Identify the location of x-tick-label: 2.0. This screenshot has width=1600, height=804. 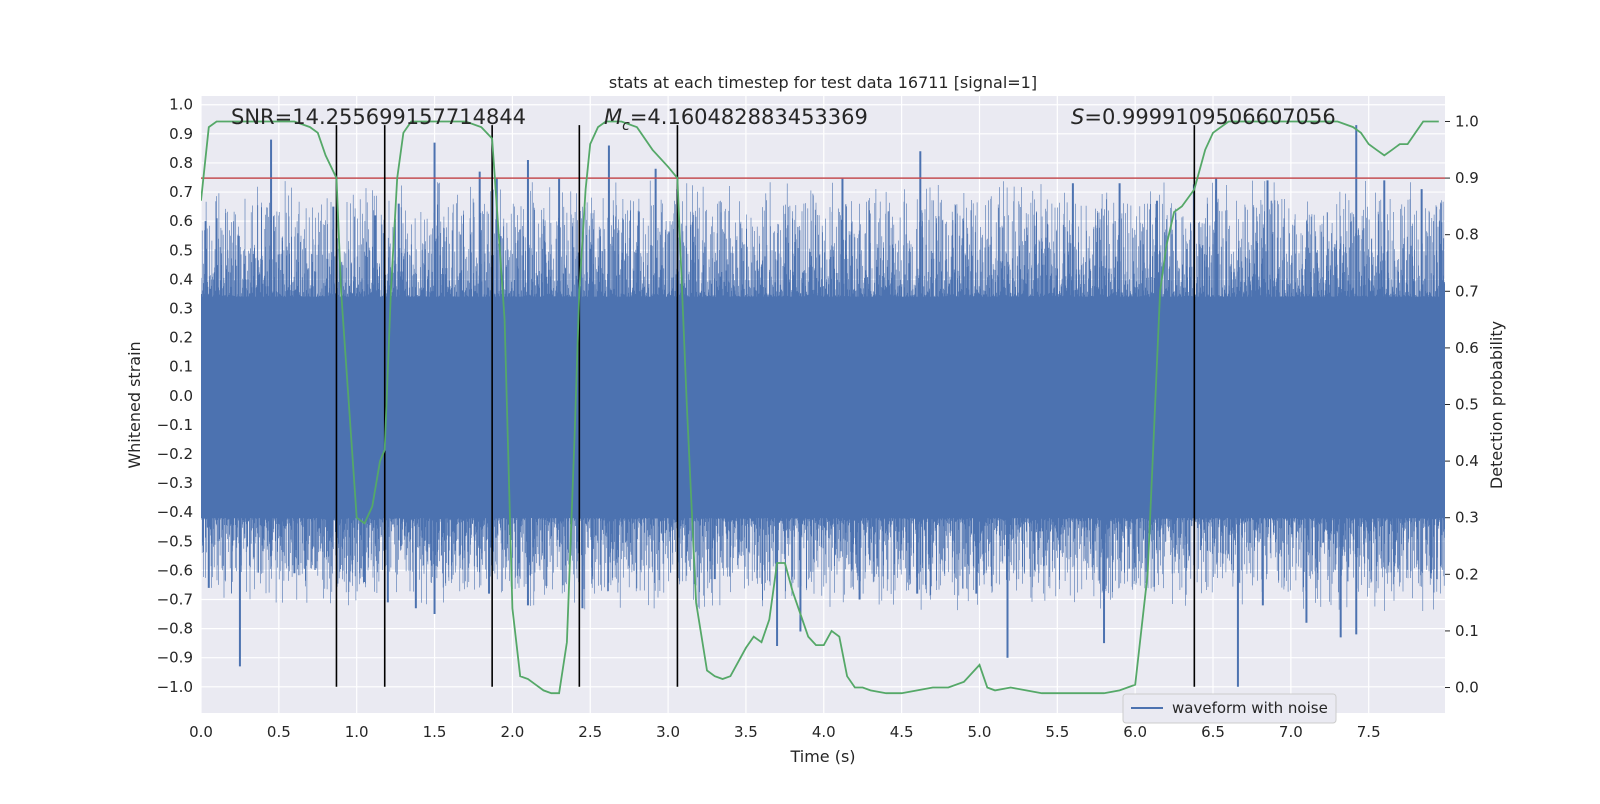
(512, 732).